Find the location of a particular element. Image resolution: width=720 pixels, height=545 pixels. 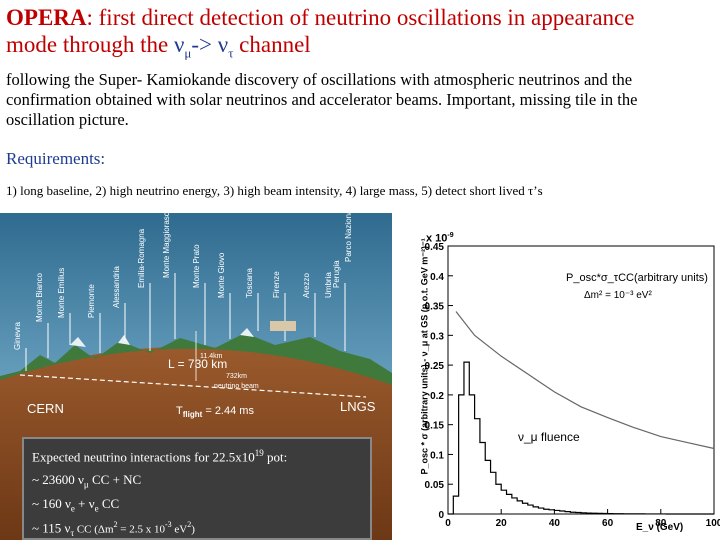

label-alessandria: Alessandria is located at coordinates (116, 287).